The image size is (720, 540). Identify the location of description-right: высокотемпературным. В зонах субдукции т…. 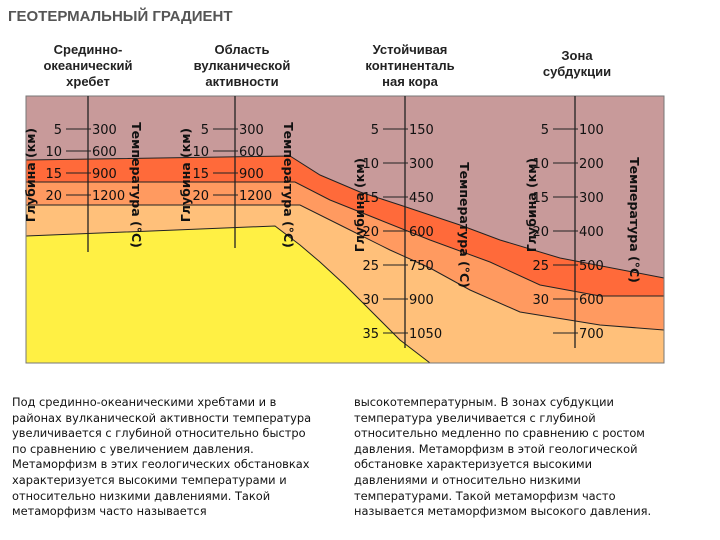
(503, 457).